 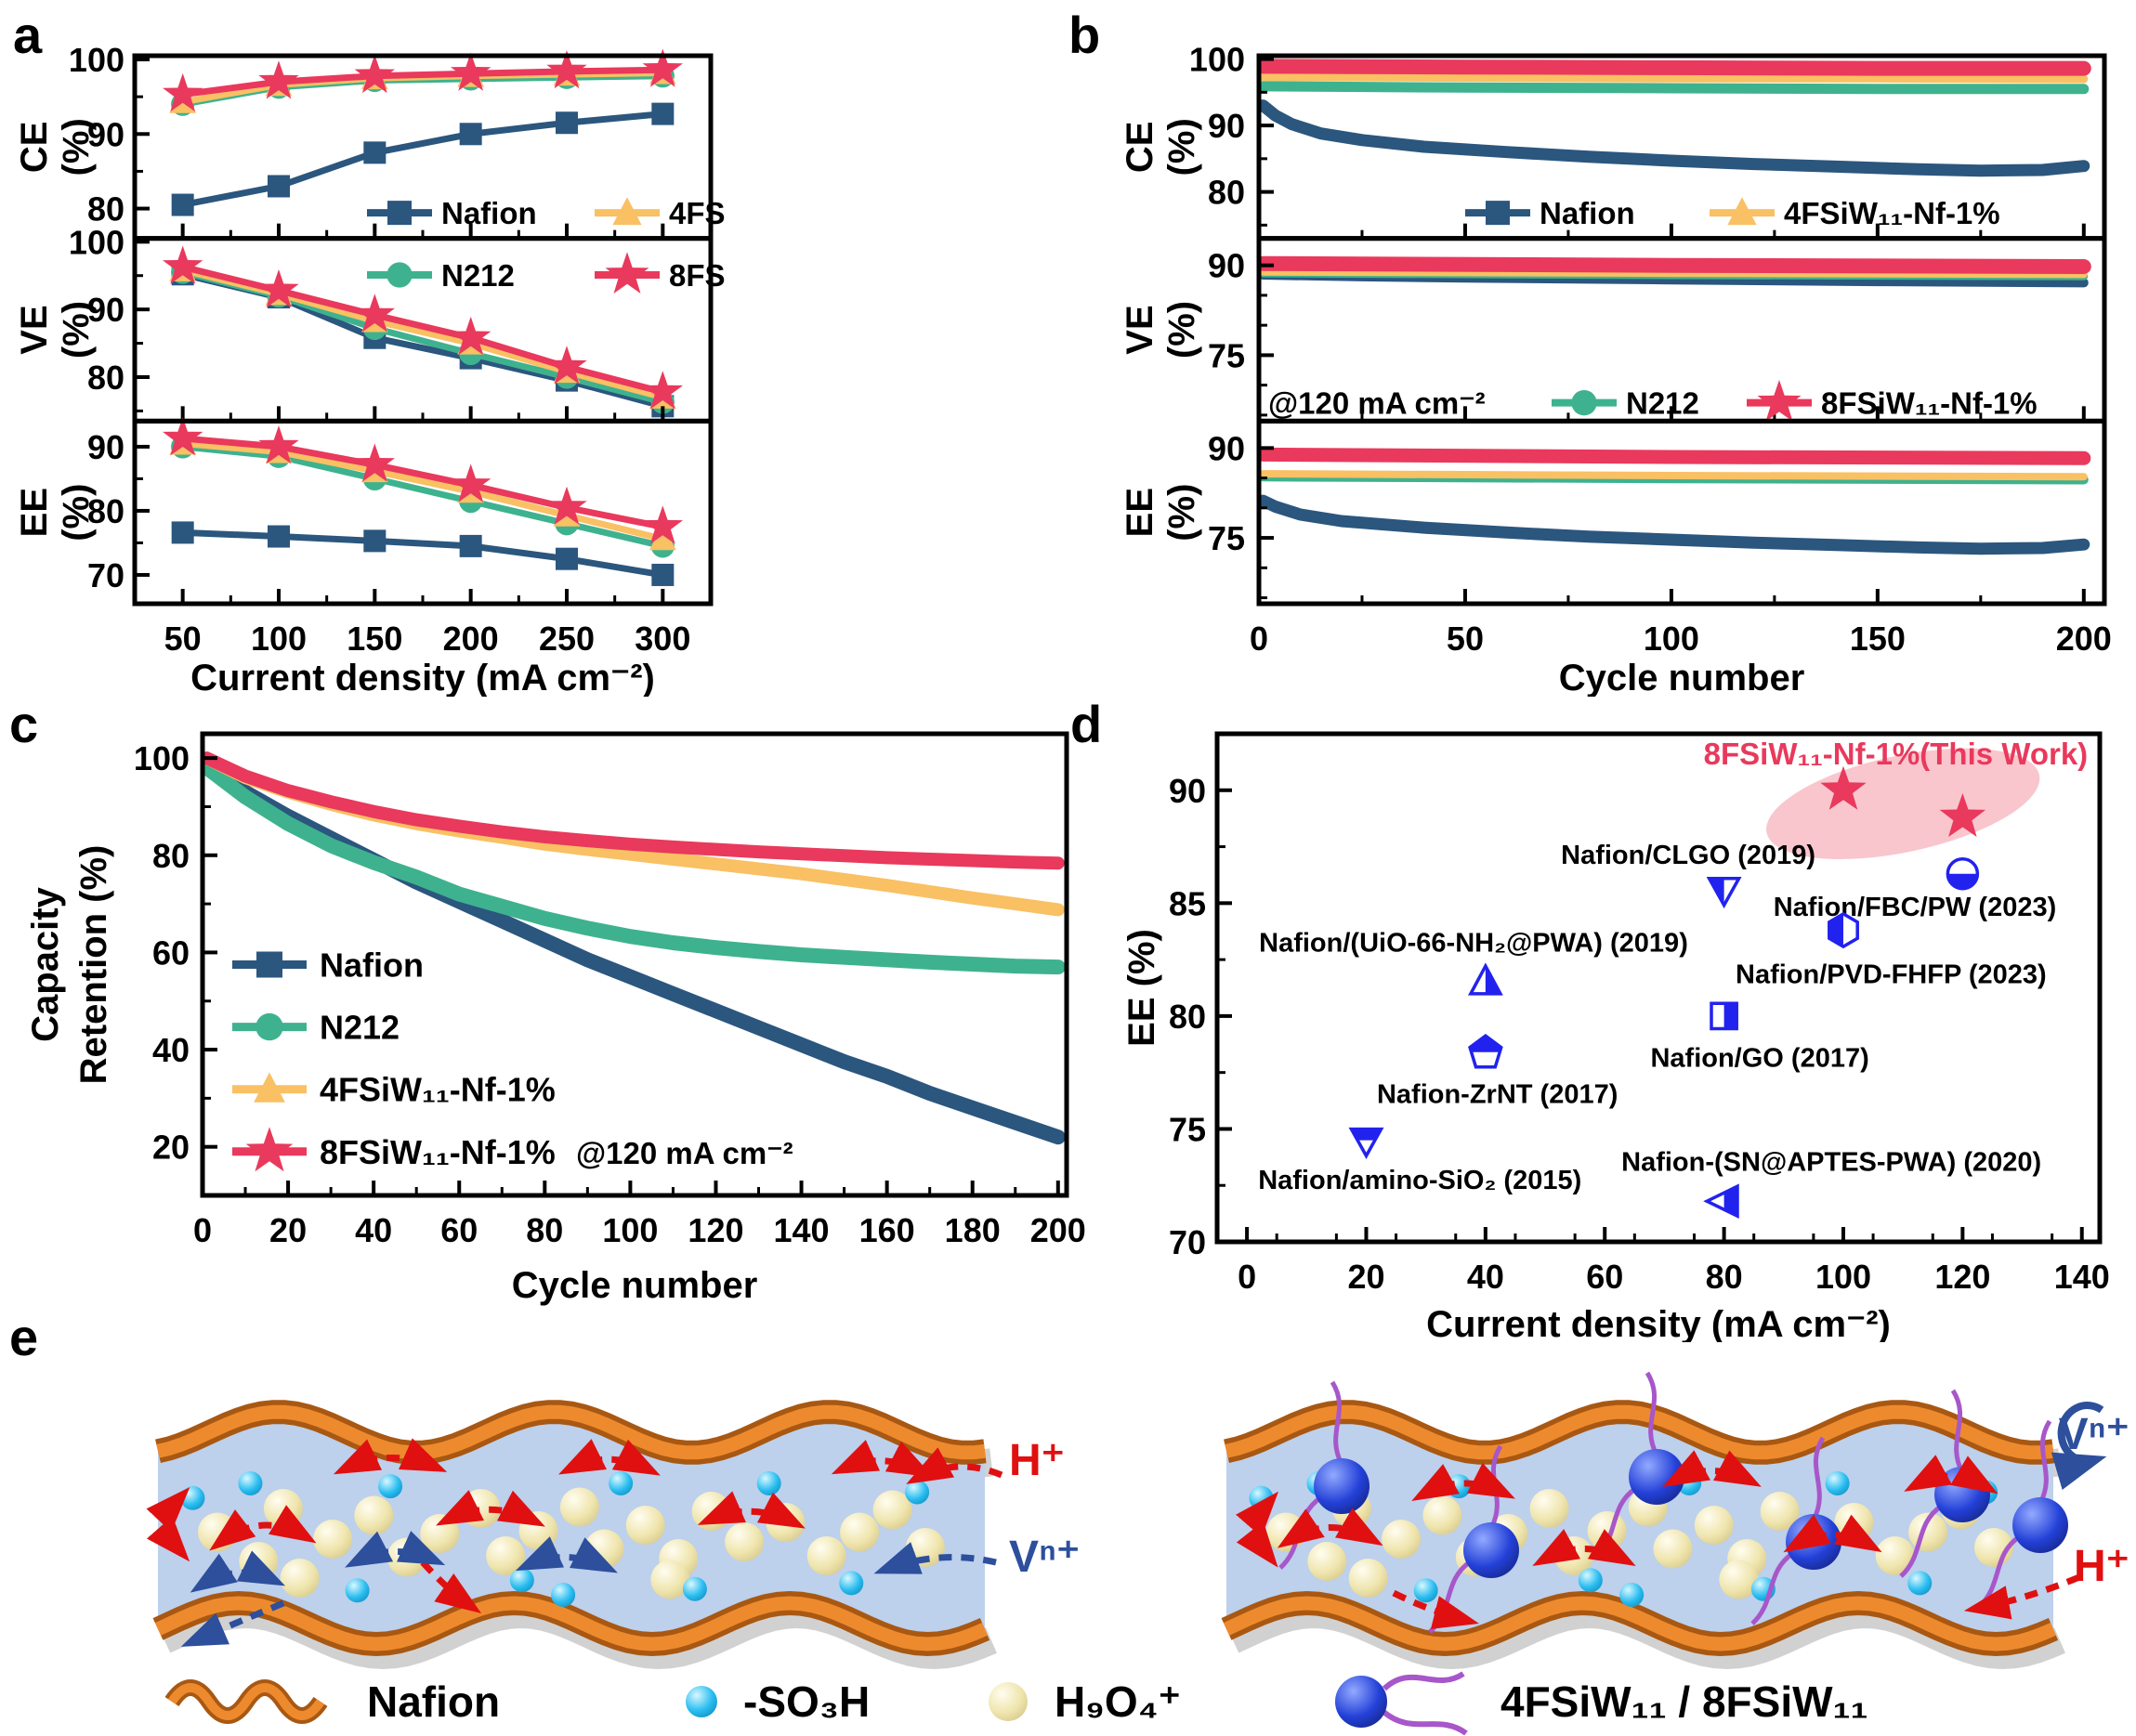 I want to click on x-tick-label: 140, so click(x=802, y=1230).